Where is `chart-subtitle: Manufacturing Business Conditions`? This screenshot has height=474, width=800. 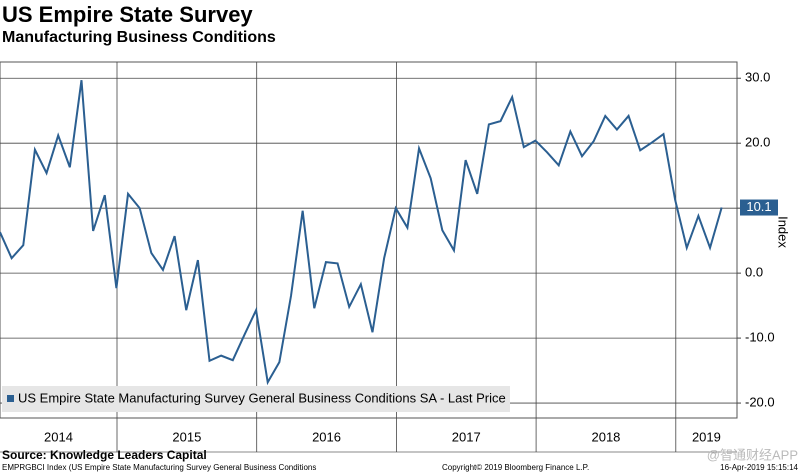 chart-subtitle: Manufacturing Business Conditions is located at coordinates (139, 37).